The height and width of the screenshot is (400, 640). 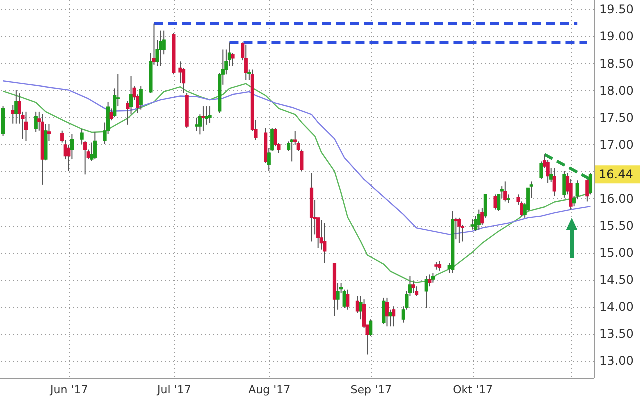 I want to click on y-tick-label: 15.00, so click(x=617, y=253).